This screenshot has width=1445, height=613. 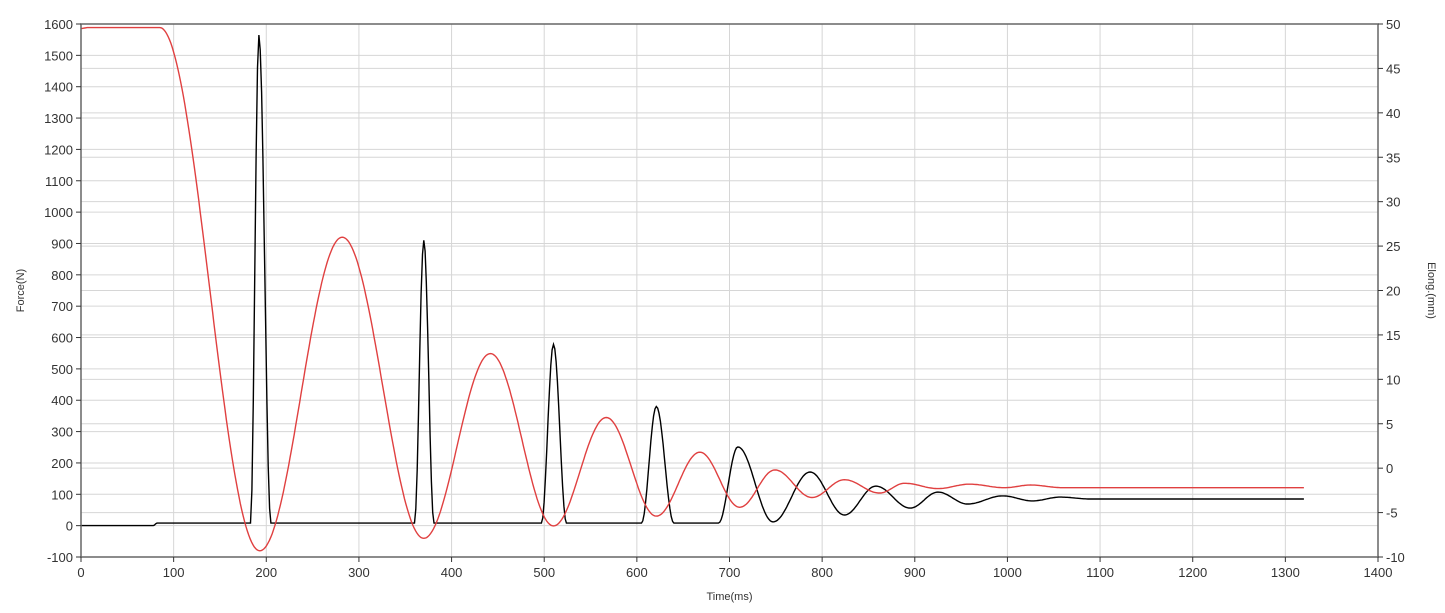 What do you see at coordinates (62, 338) in the screenshot?
I see `y-tick-label: 600` at bounding box center [62, 338].